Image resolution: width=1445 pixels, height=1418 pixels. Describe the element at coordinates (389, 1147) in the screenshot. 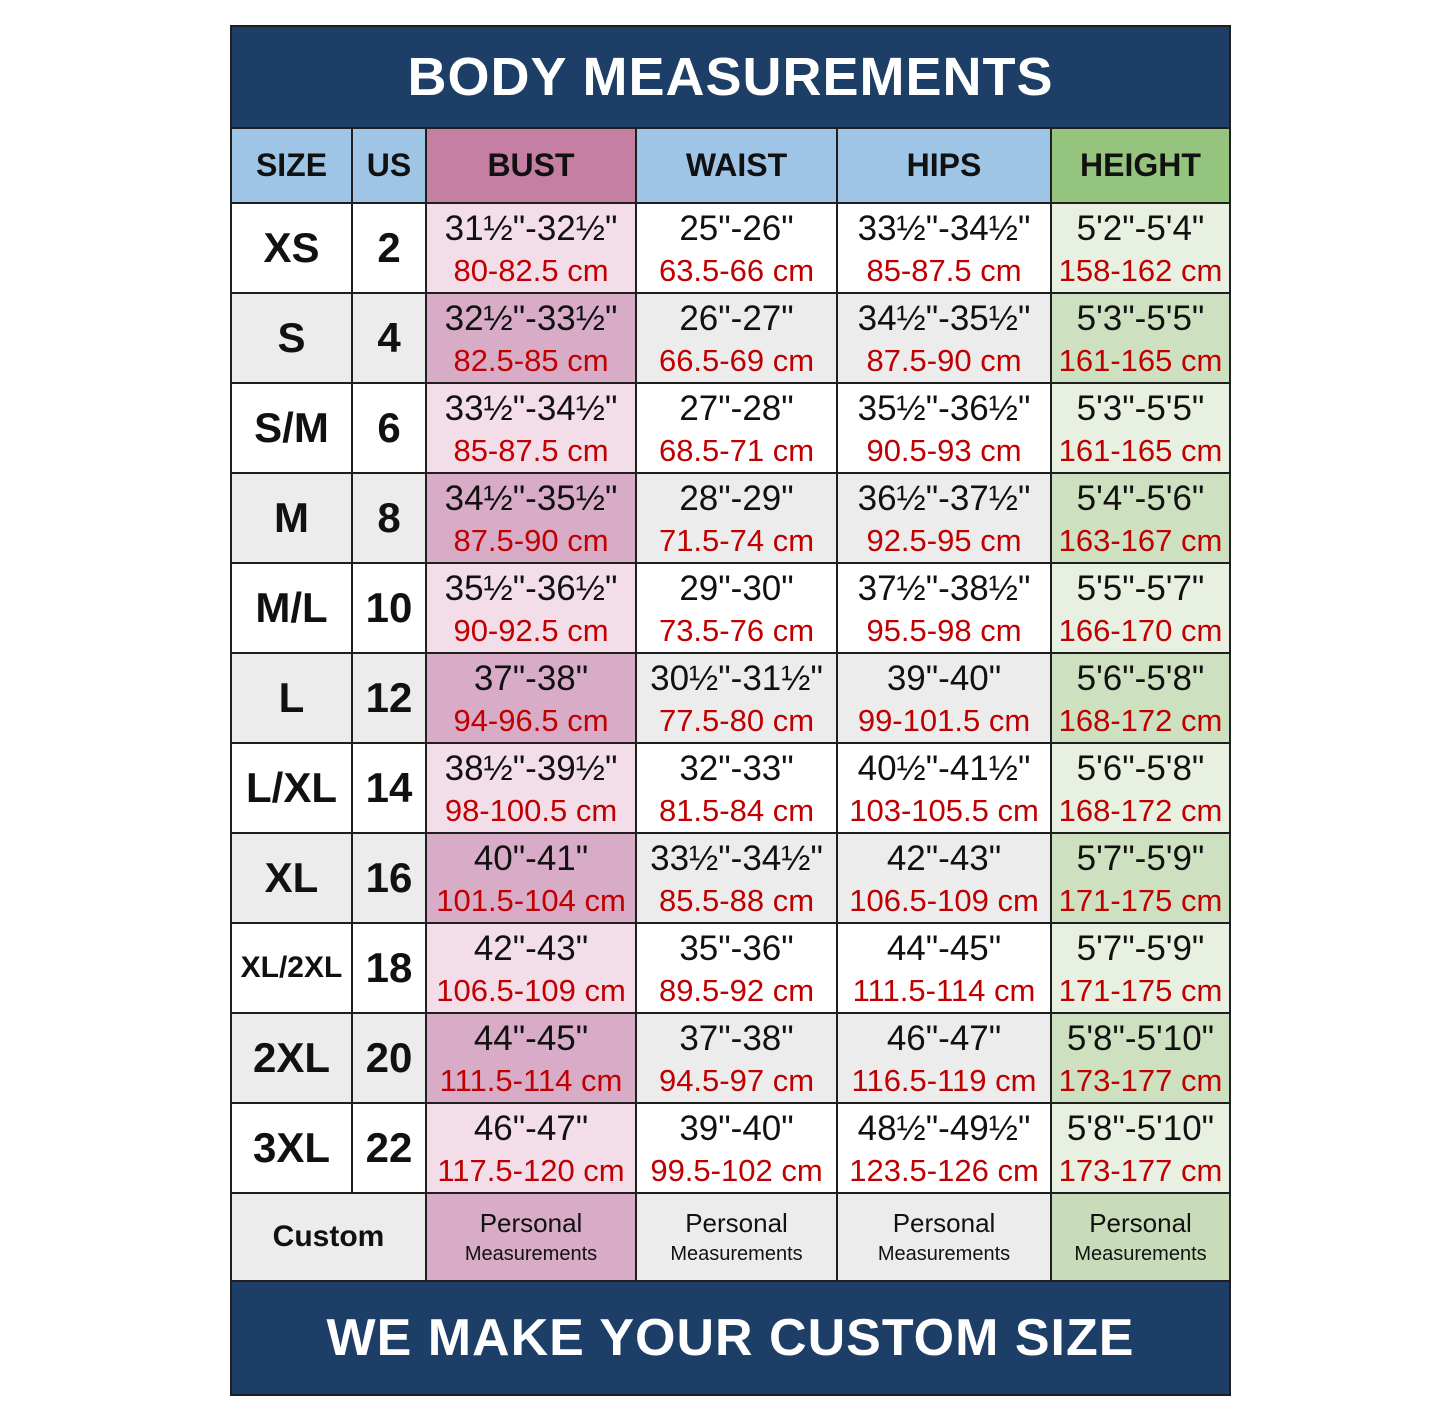

I see `us-label: 22` at that location.